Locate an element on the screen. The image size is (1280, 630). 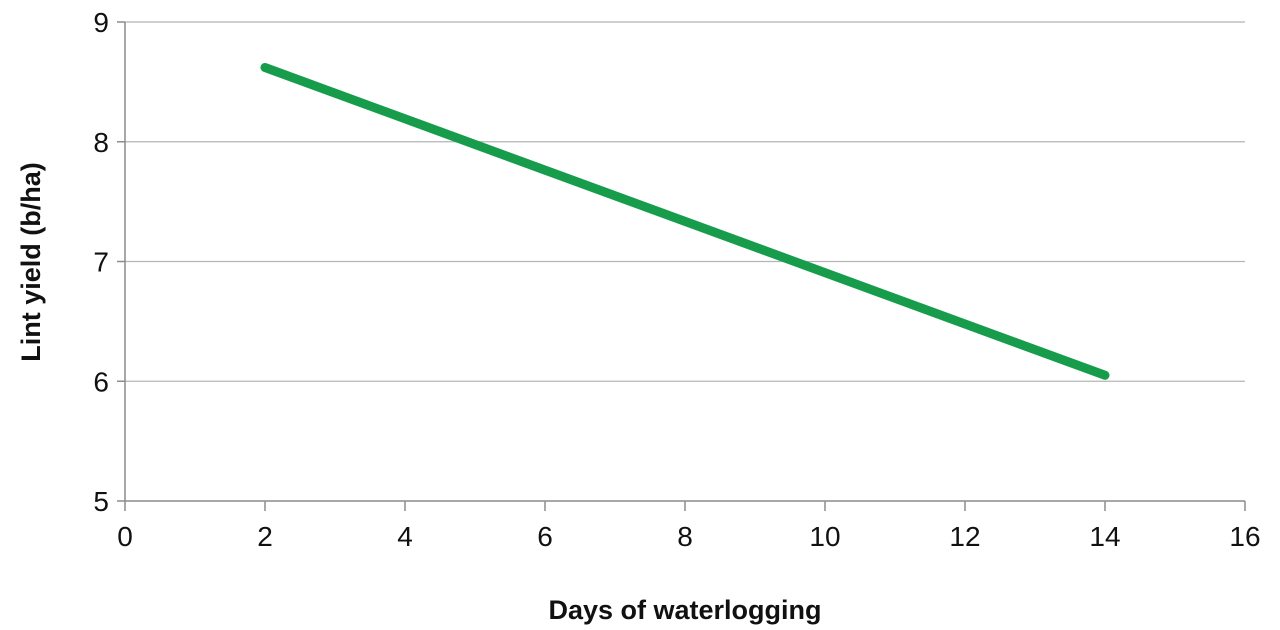
x-tick-label-14: 14 is located at coordinates (1104, 536).